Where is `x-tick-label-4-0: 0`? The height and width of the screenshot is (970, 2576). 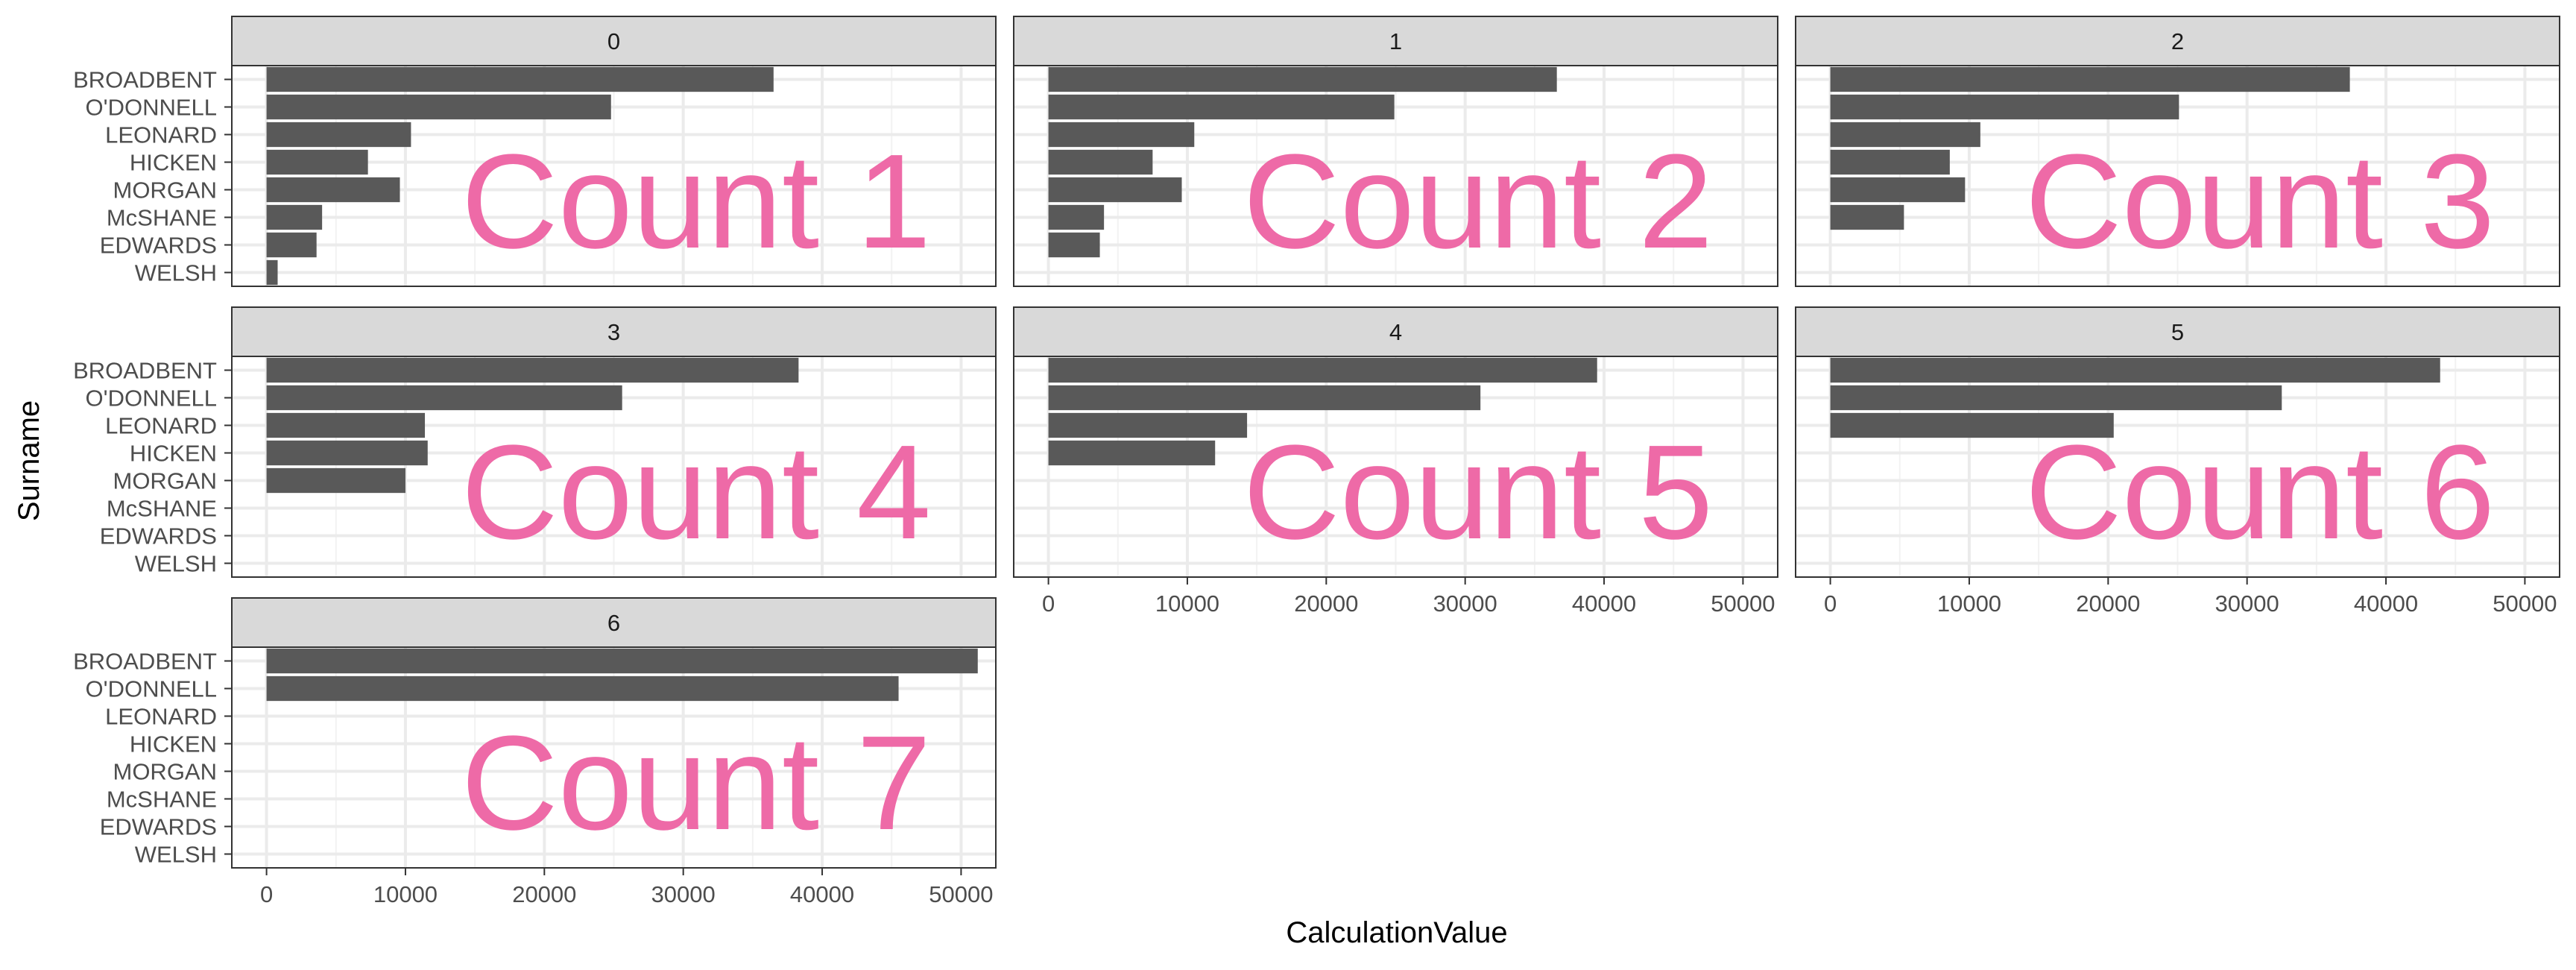
x-tick-label-4-0: 0 is located at coordinates (1048, 603).